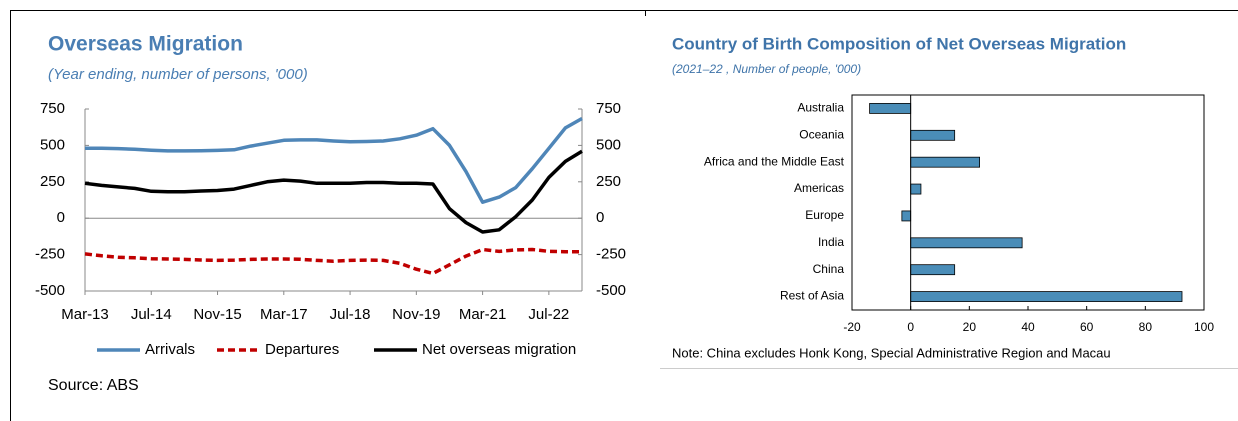 Image resolution: width=1238 pixels, height=421 pixels. What do you see at coordinates (1204, 327) in the screenshot?
I see `x-tick-label: 100` at bounding box center [1204, 327].